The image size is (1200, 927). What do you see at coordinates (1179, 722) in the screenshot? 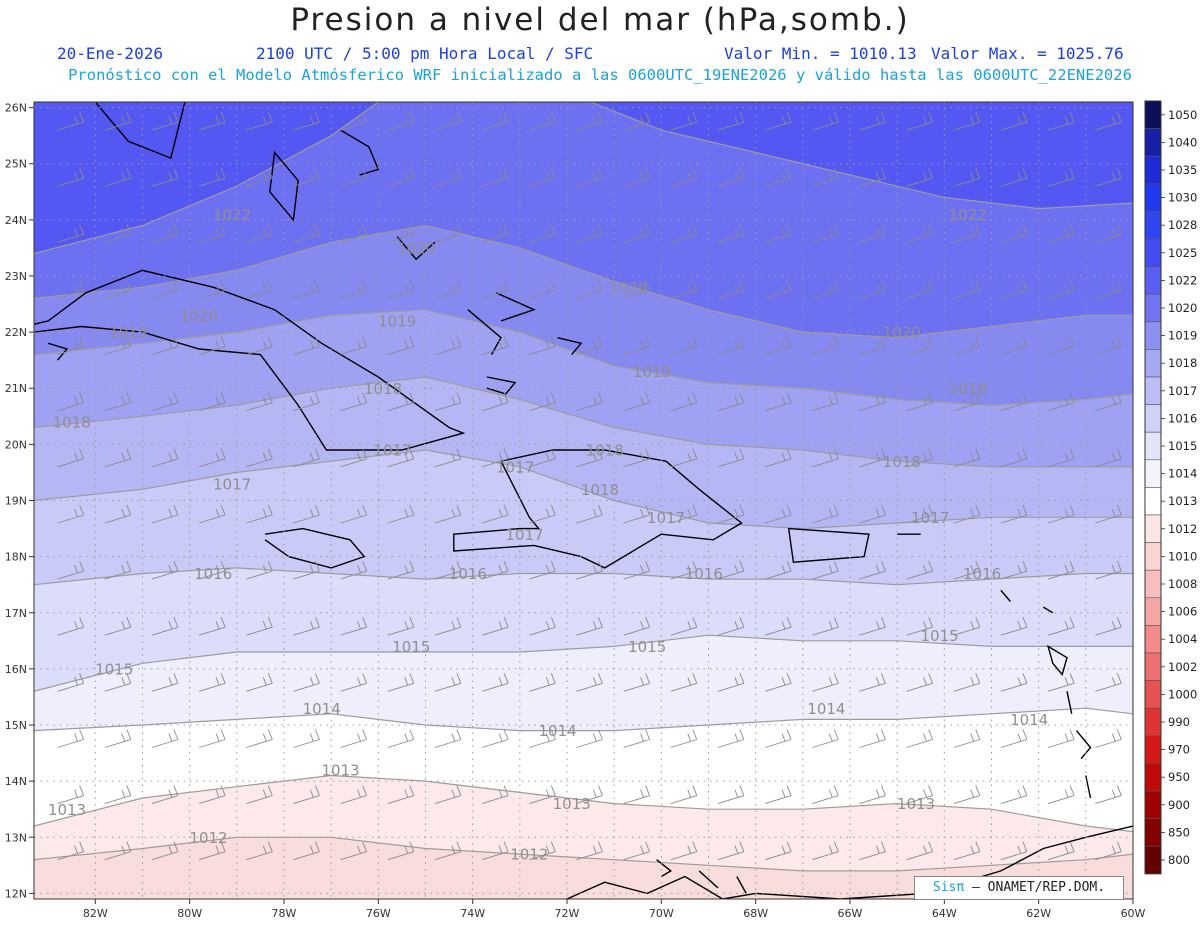
I see `legend-label: 990` at bounding box center [1179, 722].